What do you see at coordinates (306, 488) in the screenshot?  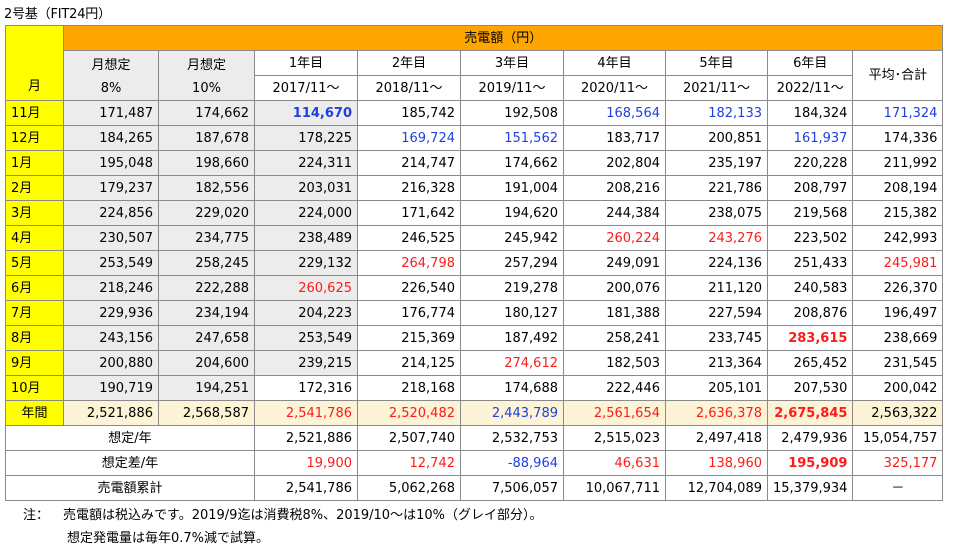 I see `summary-value: 2,541,786` at bounding box center [306, 488].